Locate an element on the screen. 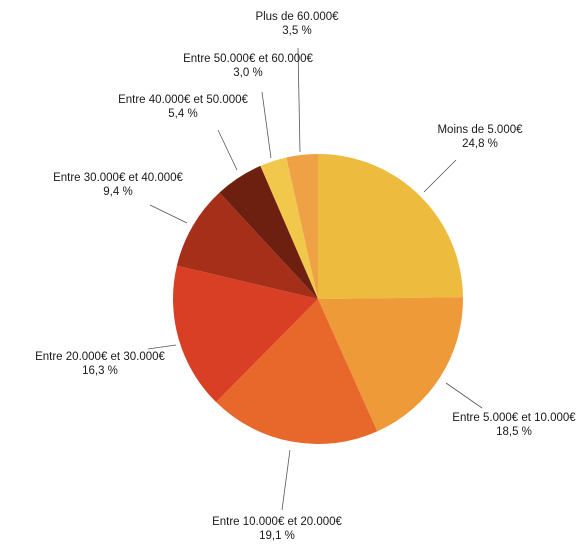  slice-value-label: 16,3 % is located at coordinates (100, 371).